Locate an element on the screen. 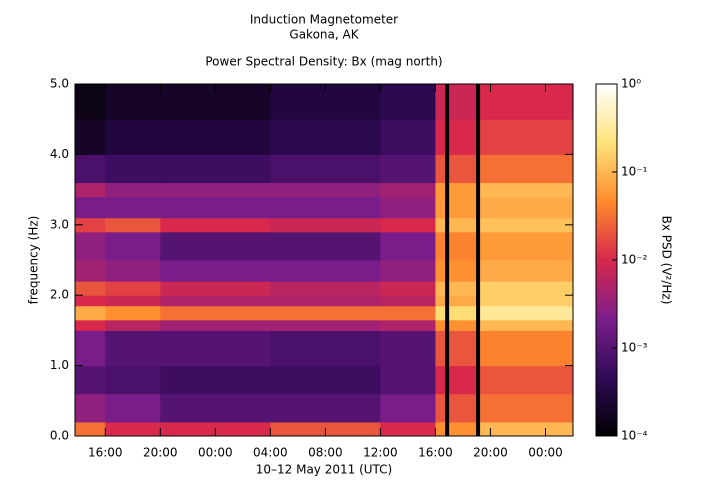 This screenshot has height=501, width=701. y-tick-label: 2.0 is located at coordinates (59, 295).